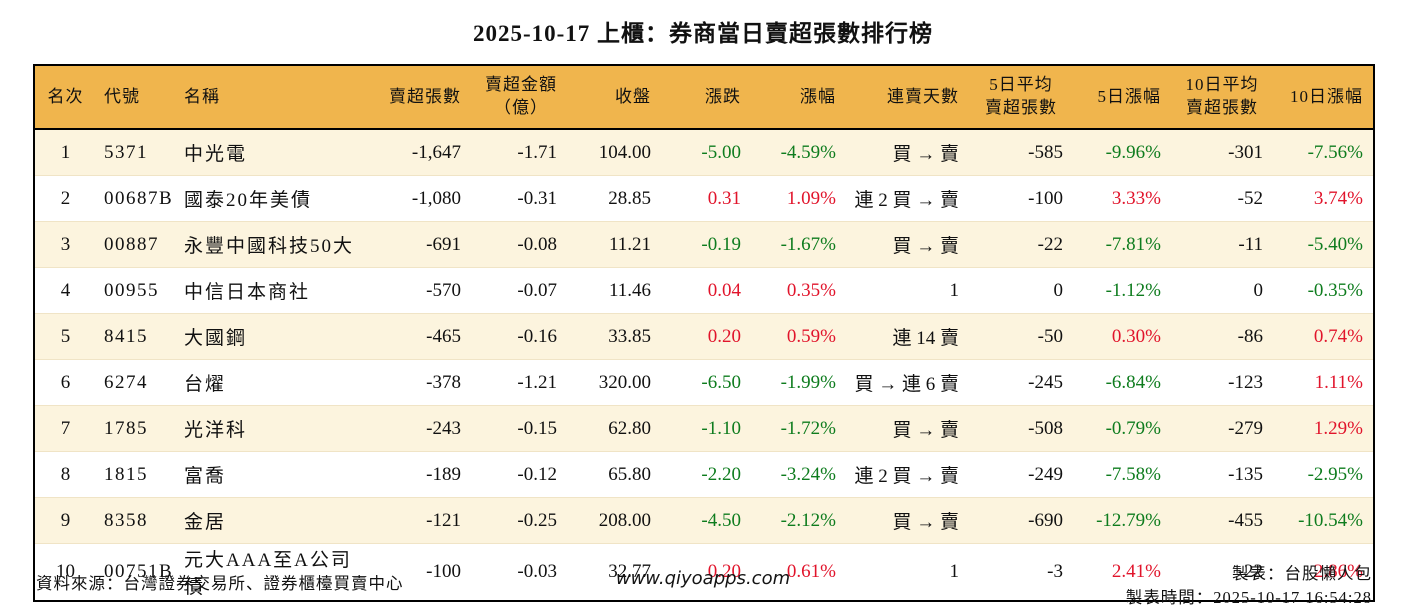 The height and width of the screenshot is (612, 1406). I want to click on column-header-rank: 名次, so click(65, 97).